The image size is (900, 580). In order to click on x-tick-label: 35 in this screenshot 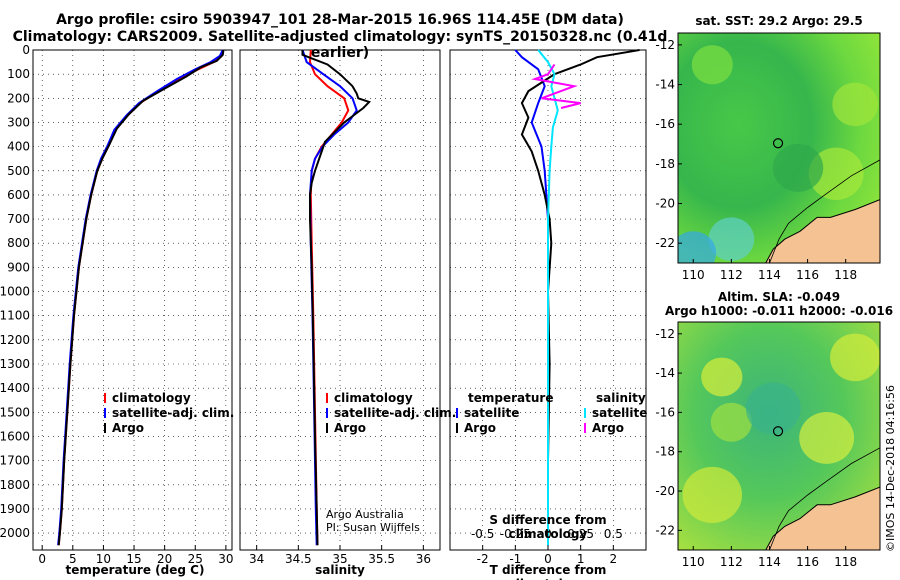, I will do `click(339, 559)`.